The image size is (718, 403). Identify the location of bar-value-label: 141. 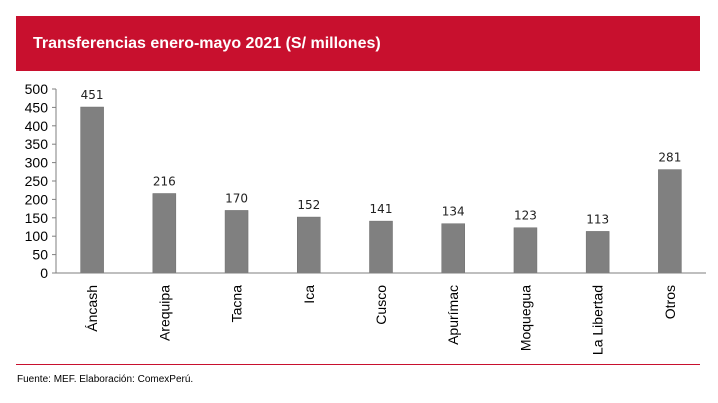
(381, 209).